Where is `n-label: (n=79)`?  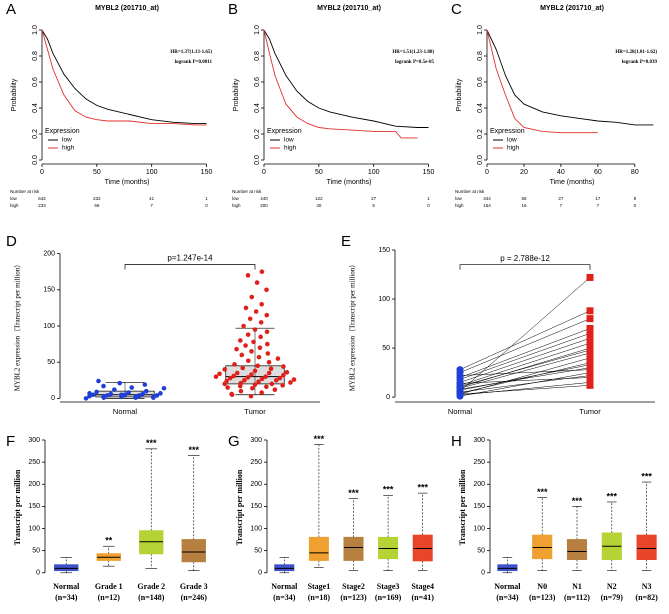 n-label: (n=79) is located at coordinates (612, 597).